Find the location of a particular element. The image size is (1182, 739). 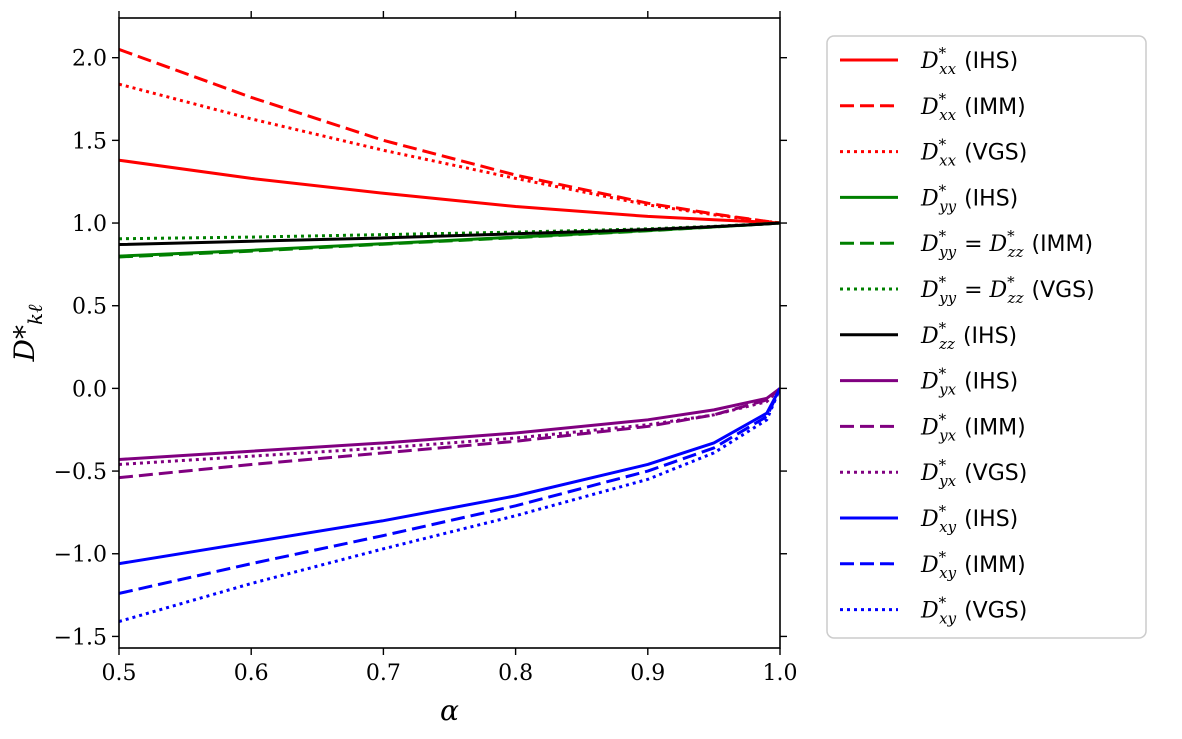

legend-label-11: D* xy (IMM) is located at coordinates (973, 565).